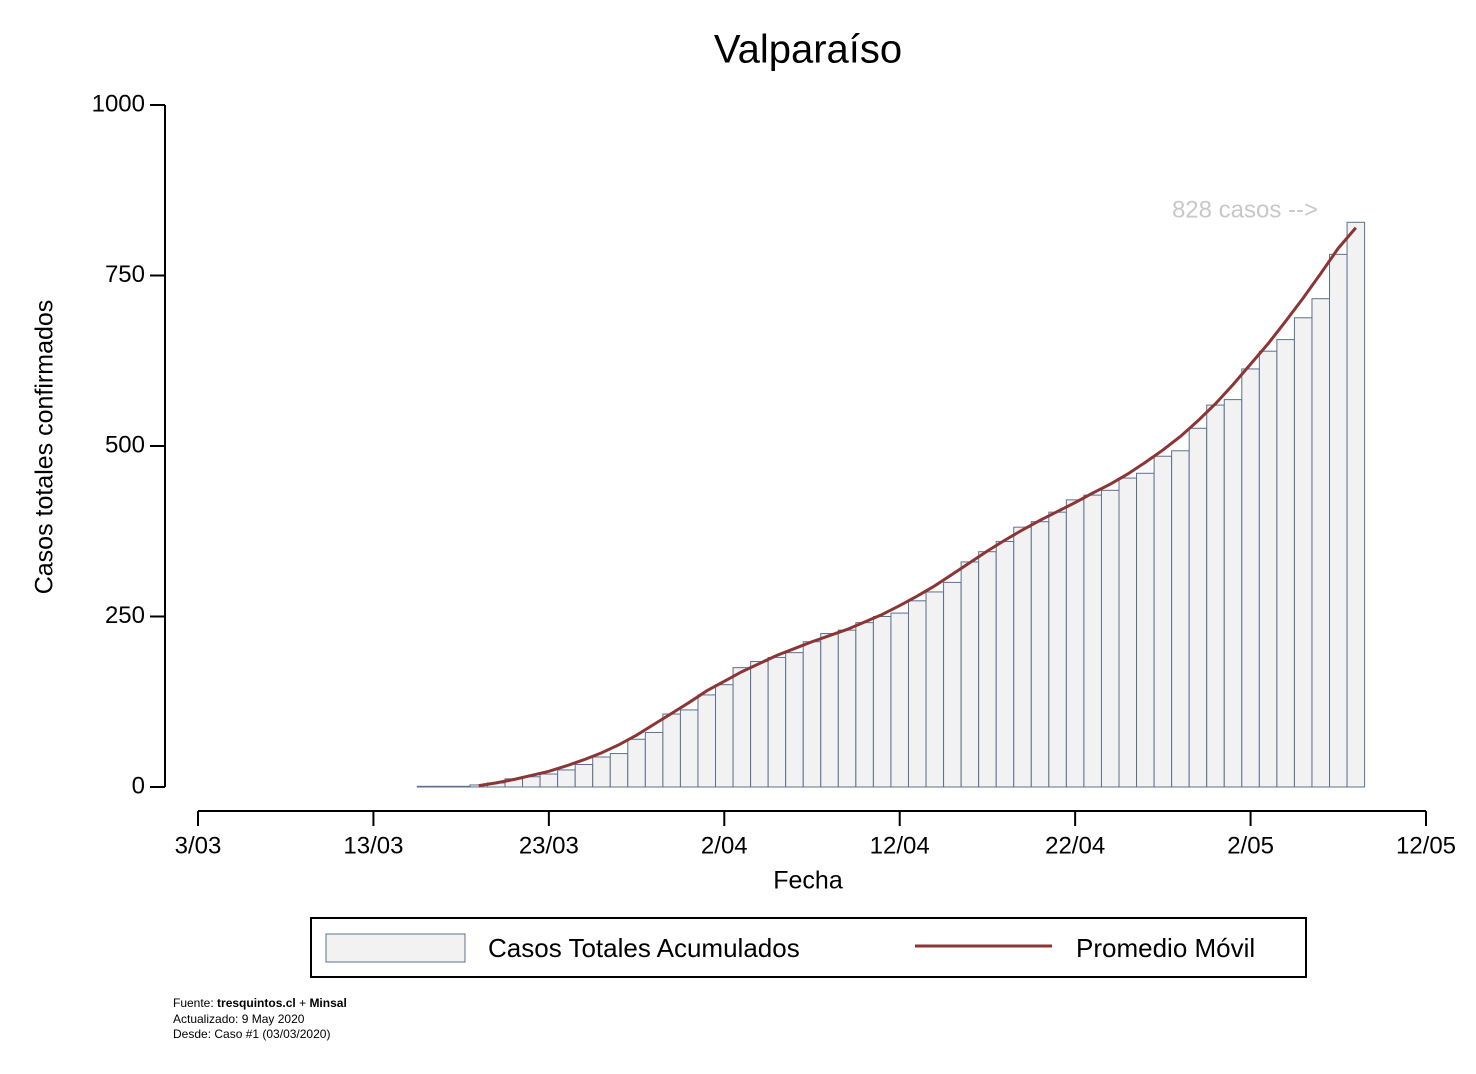 Image resolution: width=1476 pixels, height=1074 pixels. Describe the element at coordinates (549, 845) in the screenshot. I see `x-tick-label: 23/03` at that location.